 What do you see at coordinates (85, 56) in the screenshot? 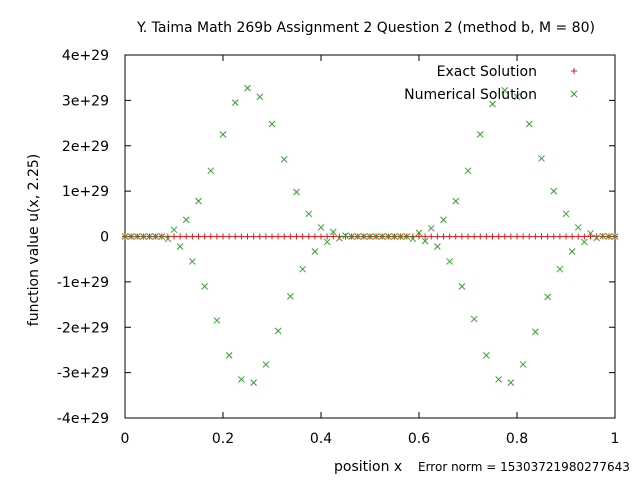
I see `y-tick-label: 4e+29` at bounding box center [85, 56].